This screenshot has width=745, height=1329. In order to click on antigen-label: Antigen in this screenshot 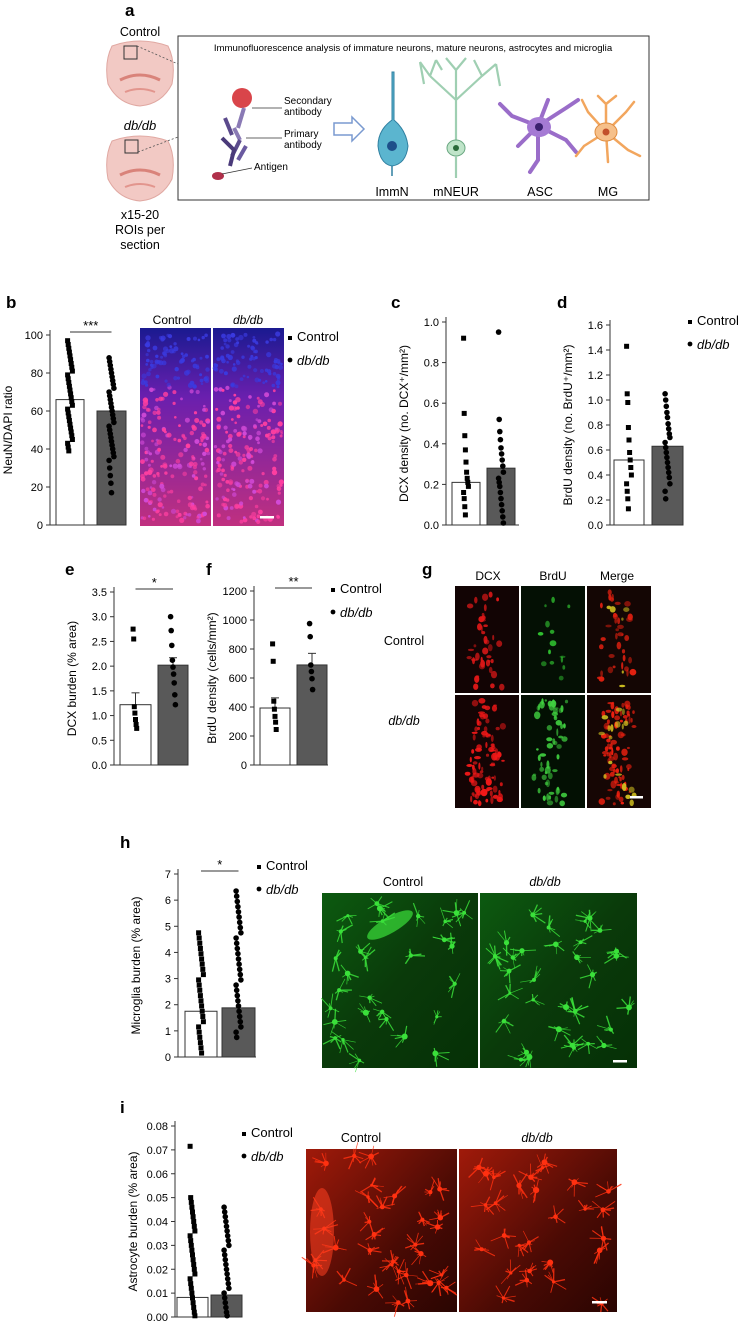, I will do `click(271, 167)`.